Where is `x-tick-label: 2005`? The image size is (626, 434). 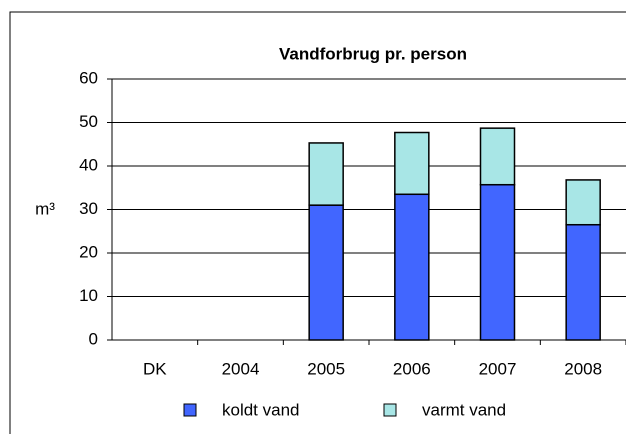 x-tick-label: 2005 is located at coordinates (326, 368).